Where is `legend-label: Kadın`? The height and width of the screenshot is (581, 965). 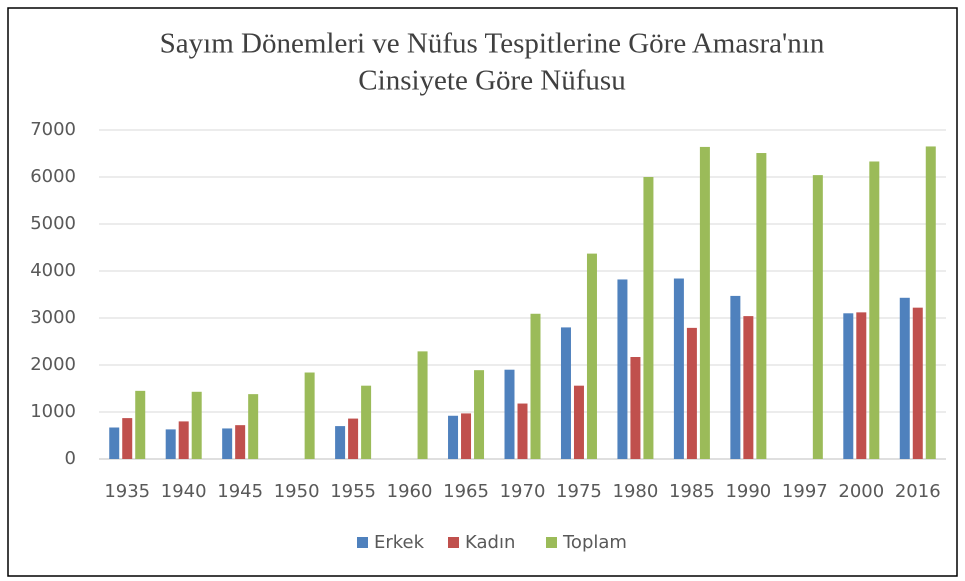
legend-label: Kadın is located at coordinates (490, 542).